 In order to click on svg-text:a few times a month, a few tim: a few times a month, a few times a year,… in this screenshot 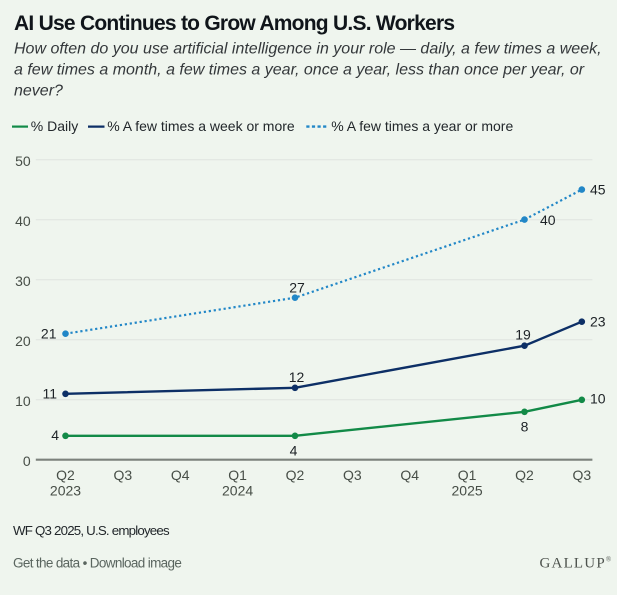, I will do `click(299, 70)`.